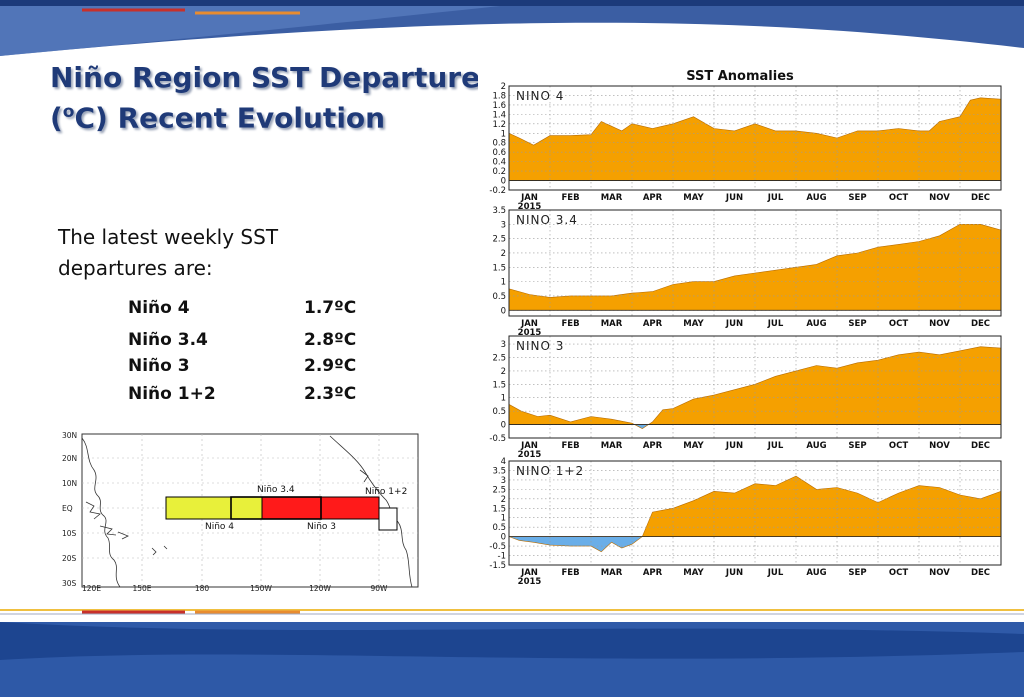 This screenshot has width=1024, height=697. What do you see at coordinates (320, 588) in the screenshot?
I see `map-lon-label: 120W` at bounding box center [320, 588].